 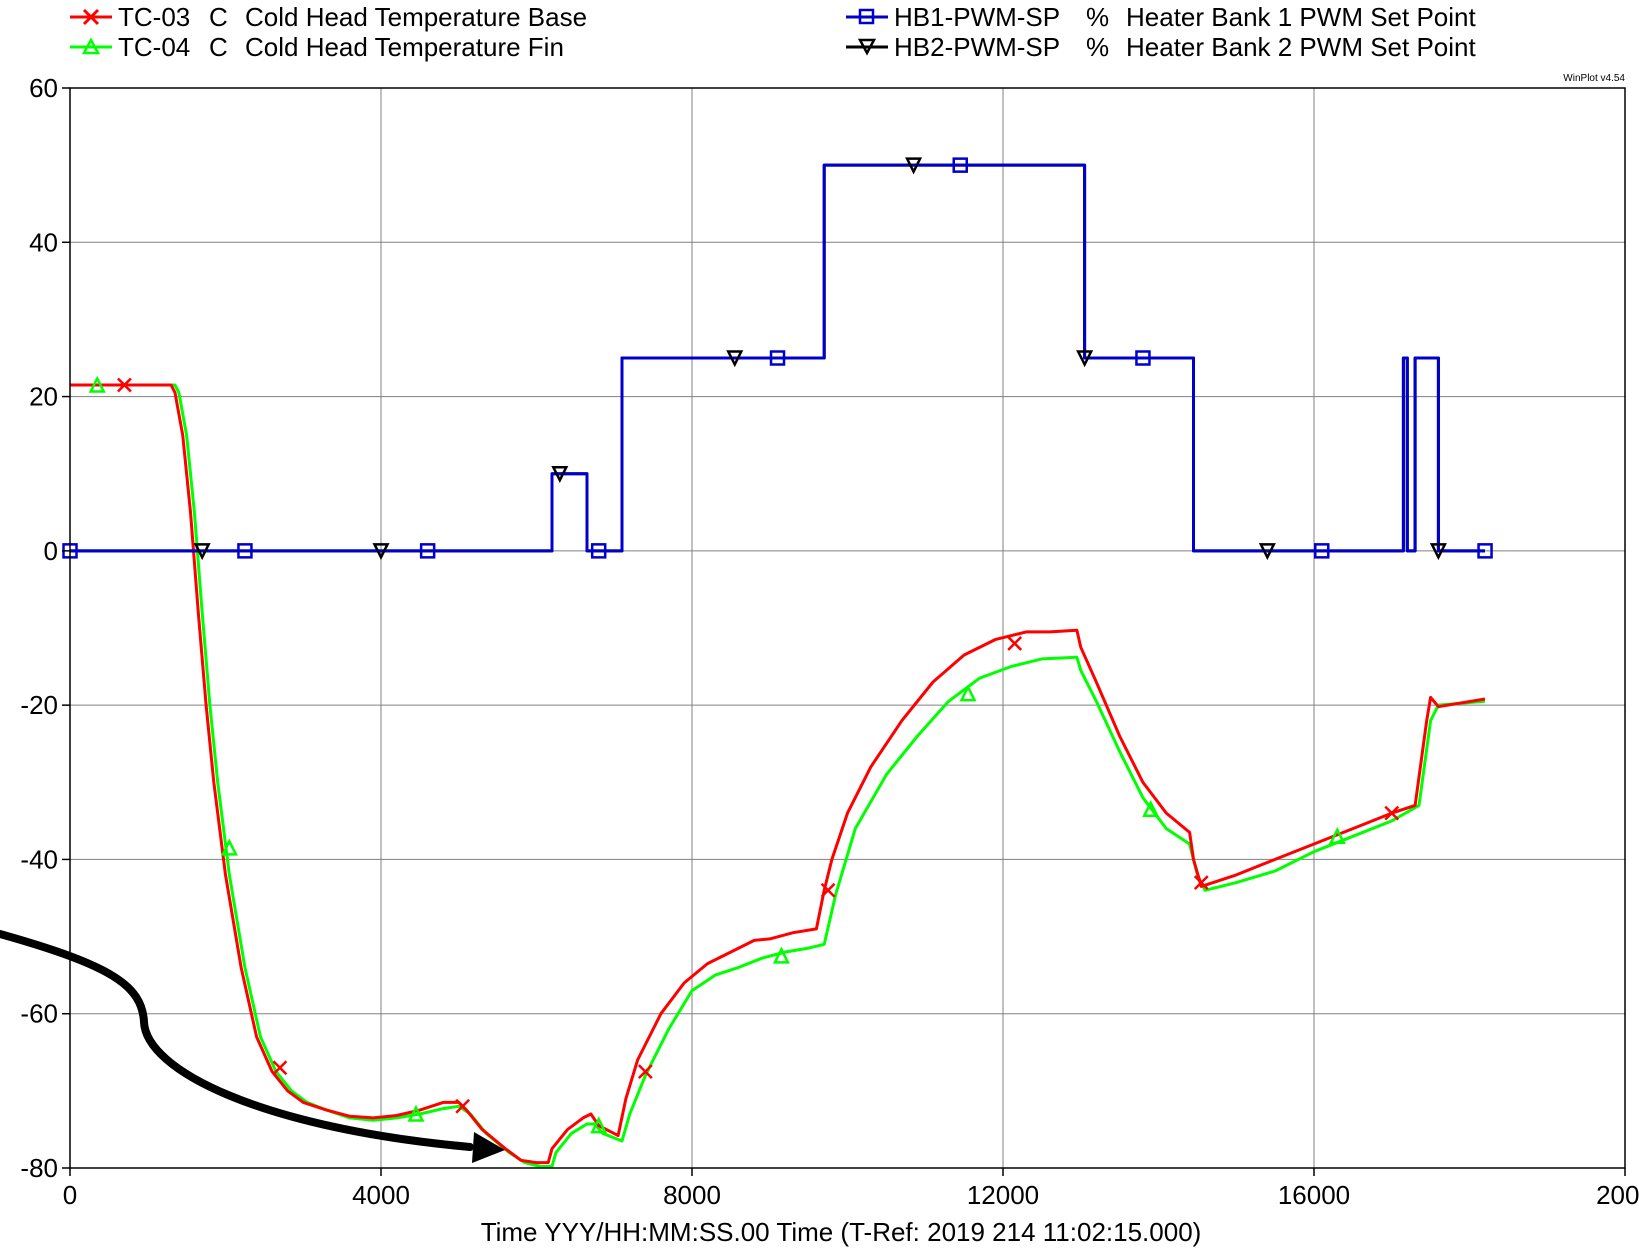 What do you see at coordinates (1314, 1195) in the screenshot?
I see `x-tick-label: 16000` at bounding box center [1314, 1195].